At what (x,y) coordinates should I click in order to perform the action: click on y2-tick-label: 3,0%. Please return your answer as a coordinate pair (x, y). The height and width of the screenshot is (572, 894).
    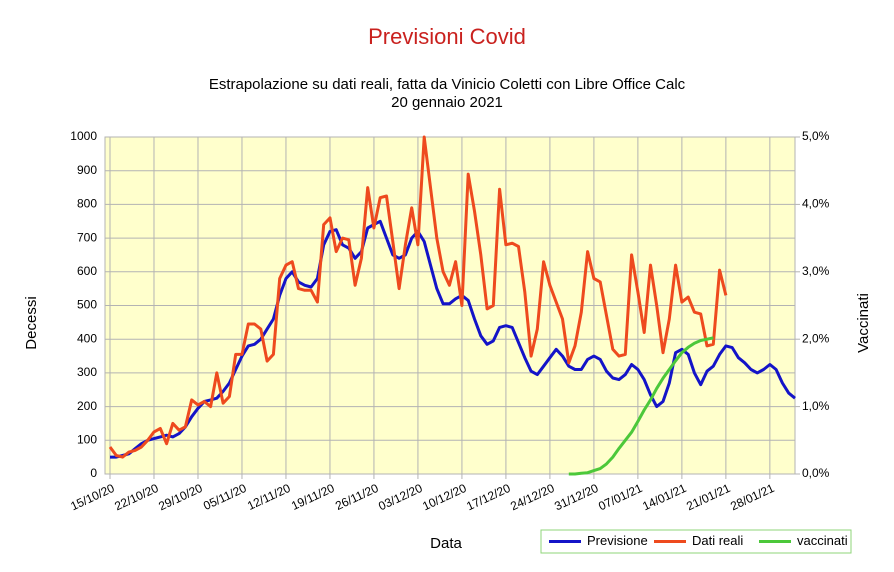
    Looking at the image, I should click on (816, 271).